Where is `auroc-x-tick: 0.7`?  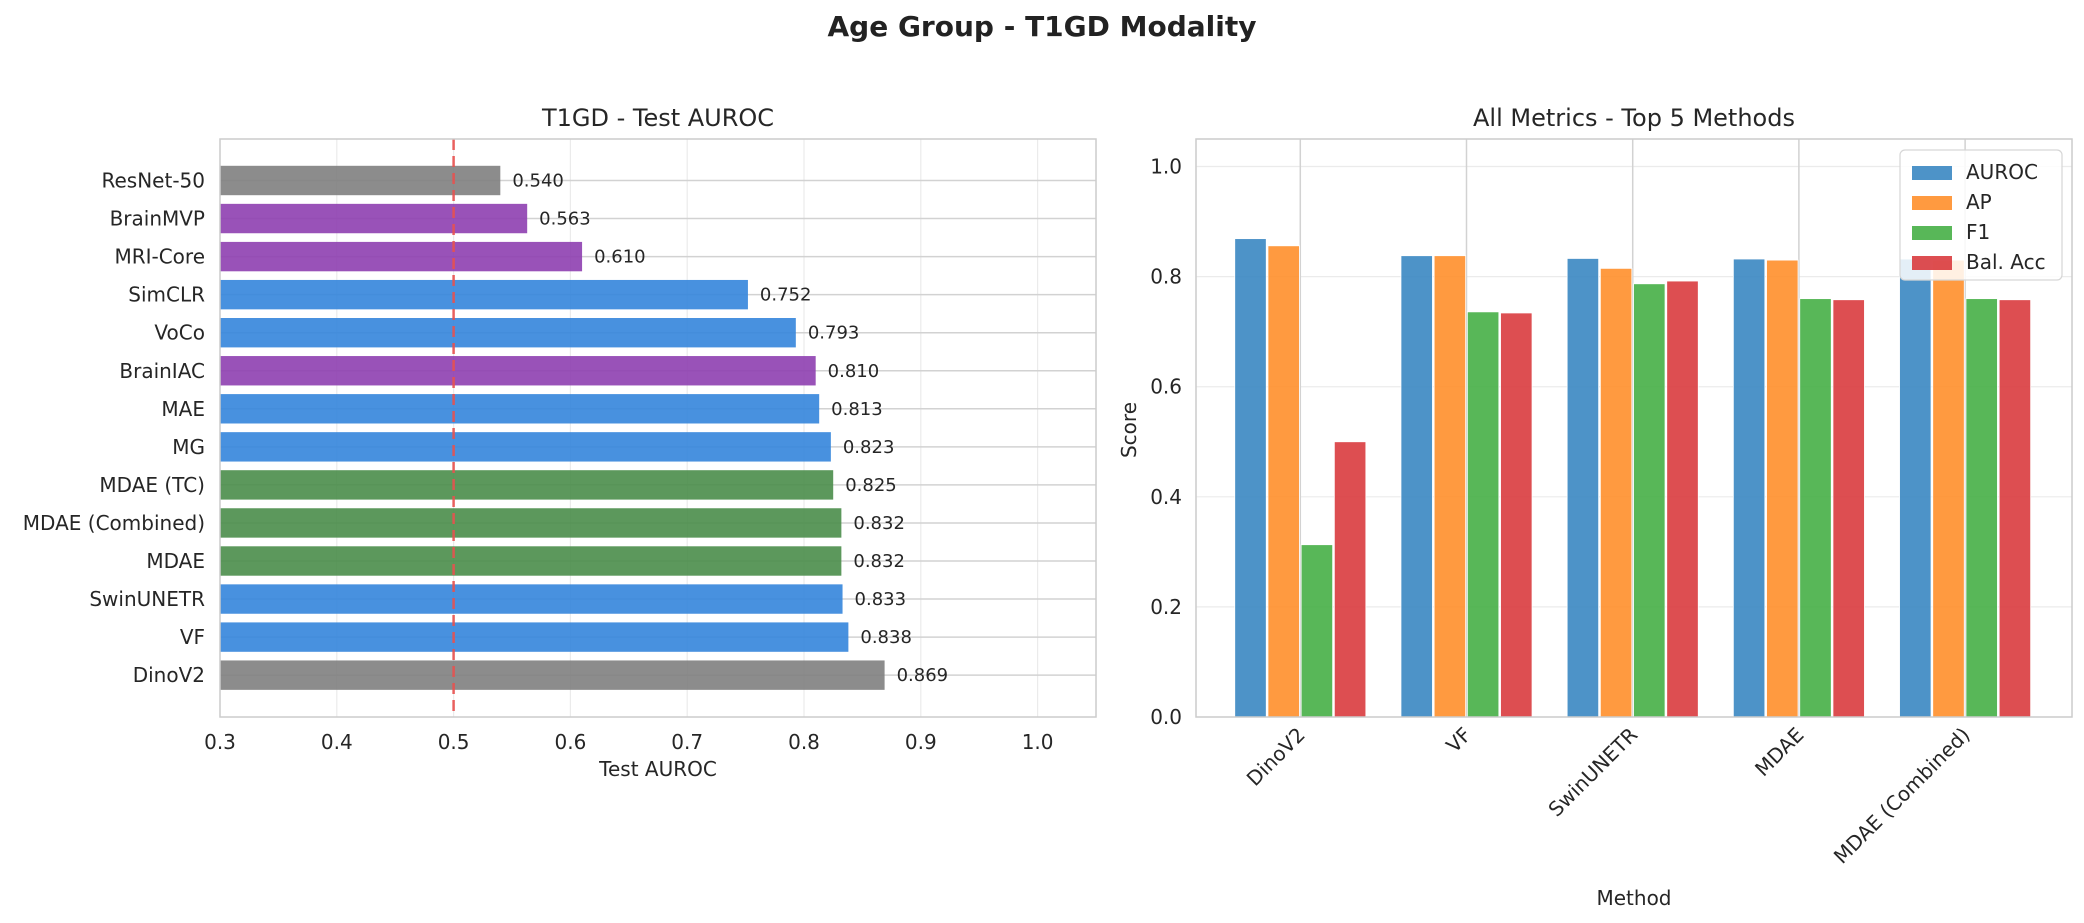 auroc-x-tick: 0.7 is located at coordinates (687, 742).